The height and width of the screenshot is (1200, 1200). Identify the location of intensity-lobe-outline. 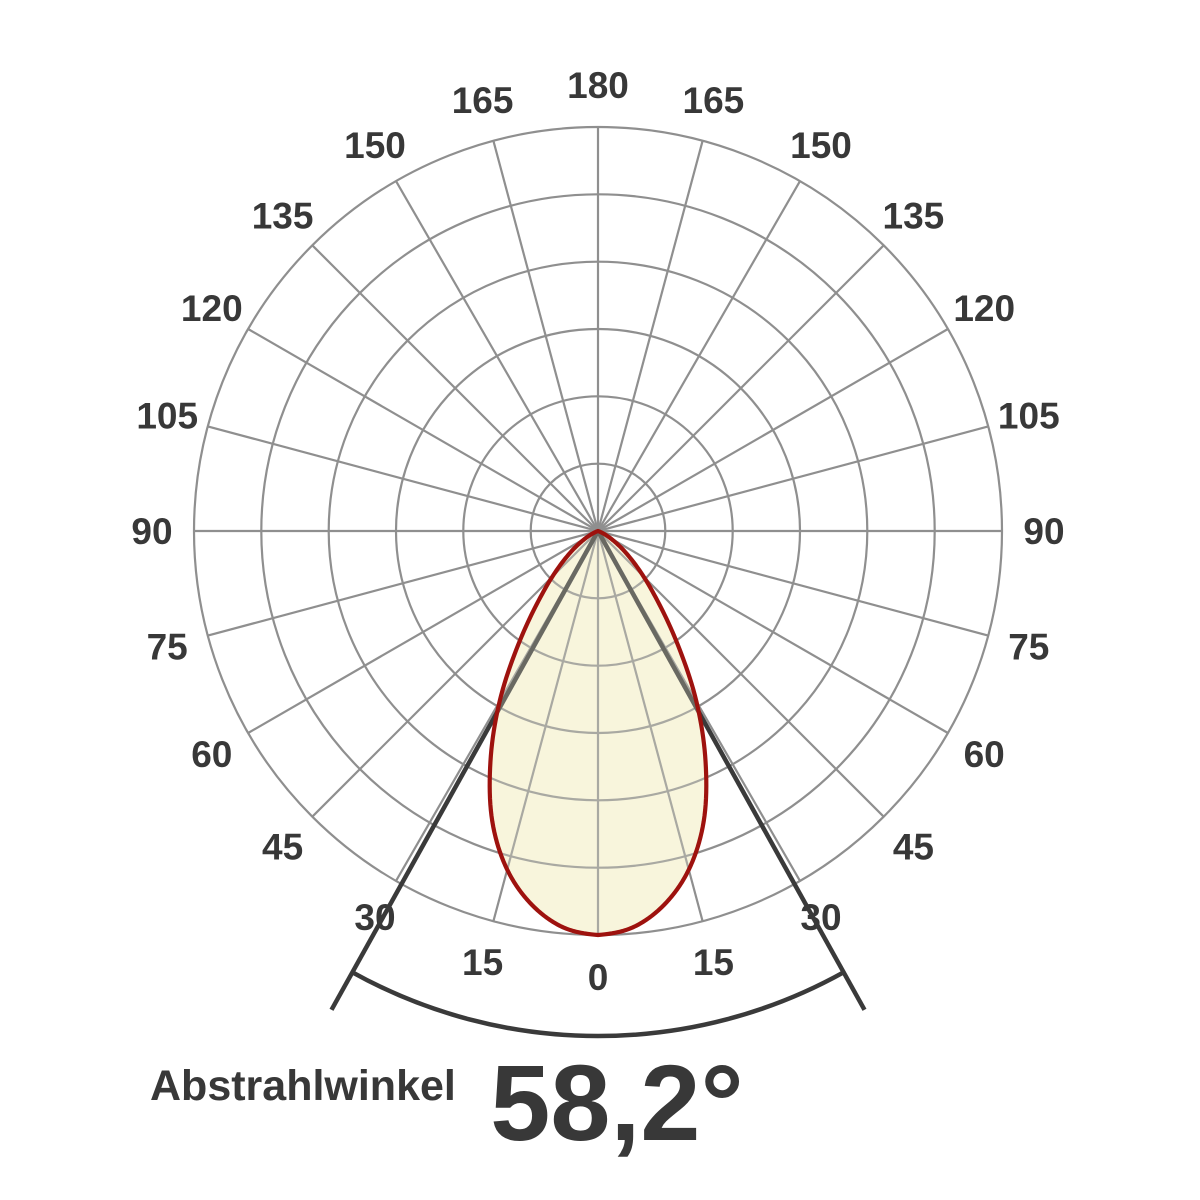
(598, 733).